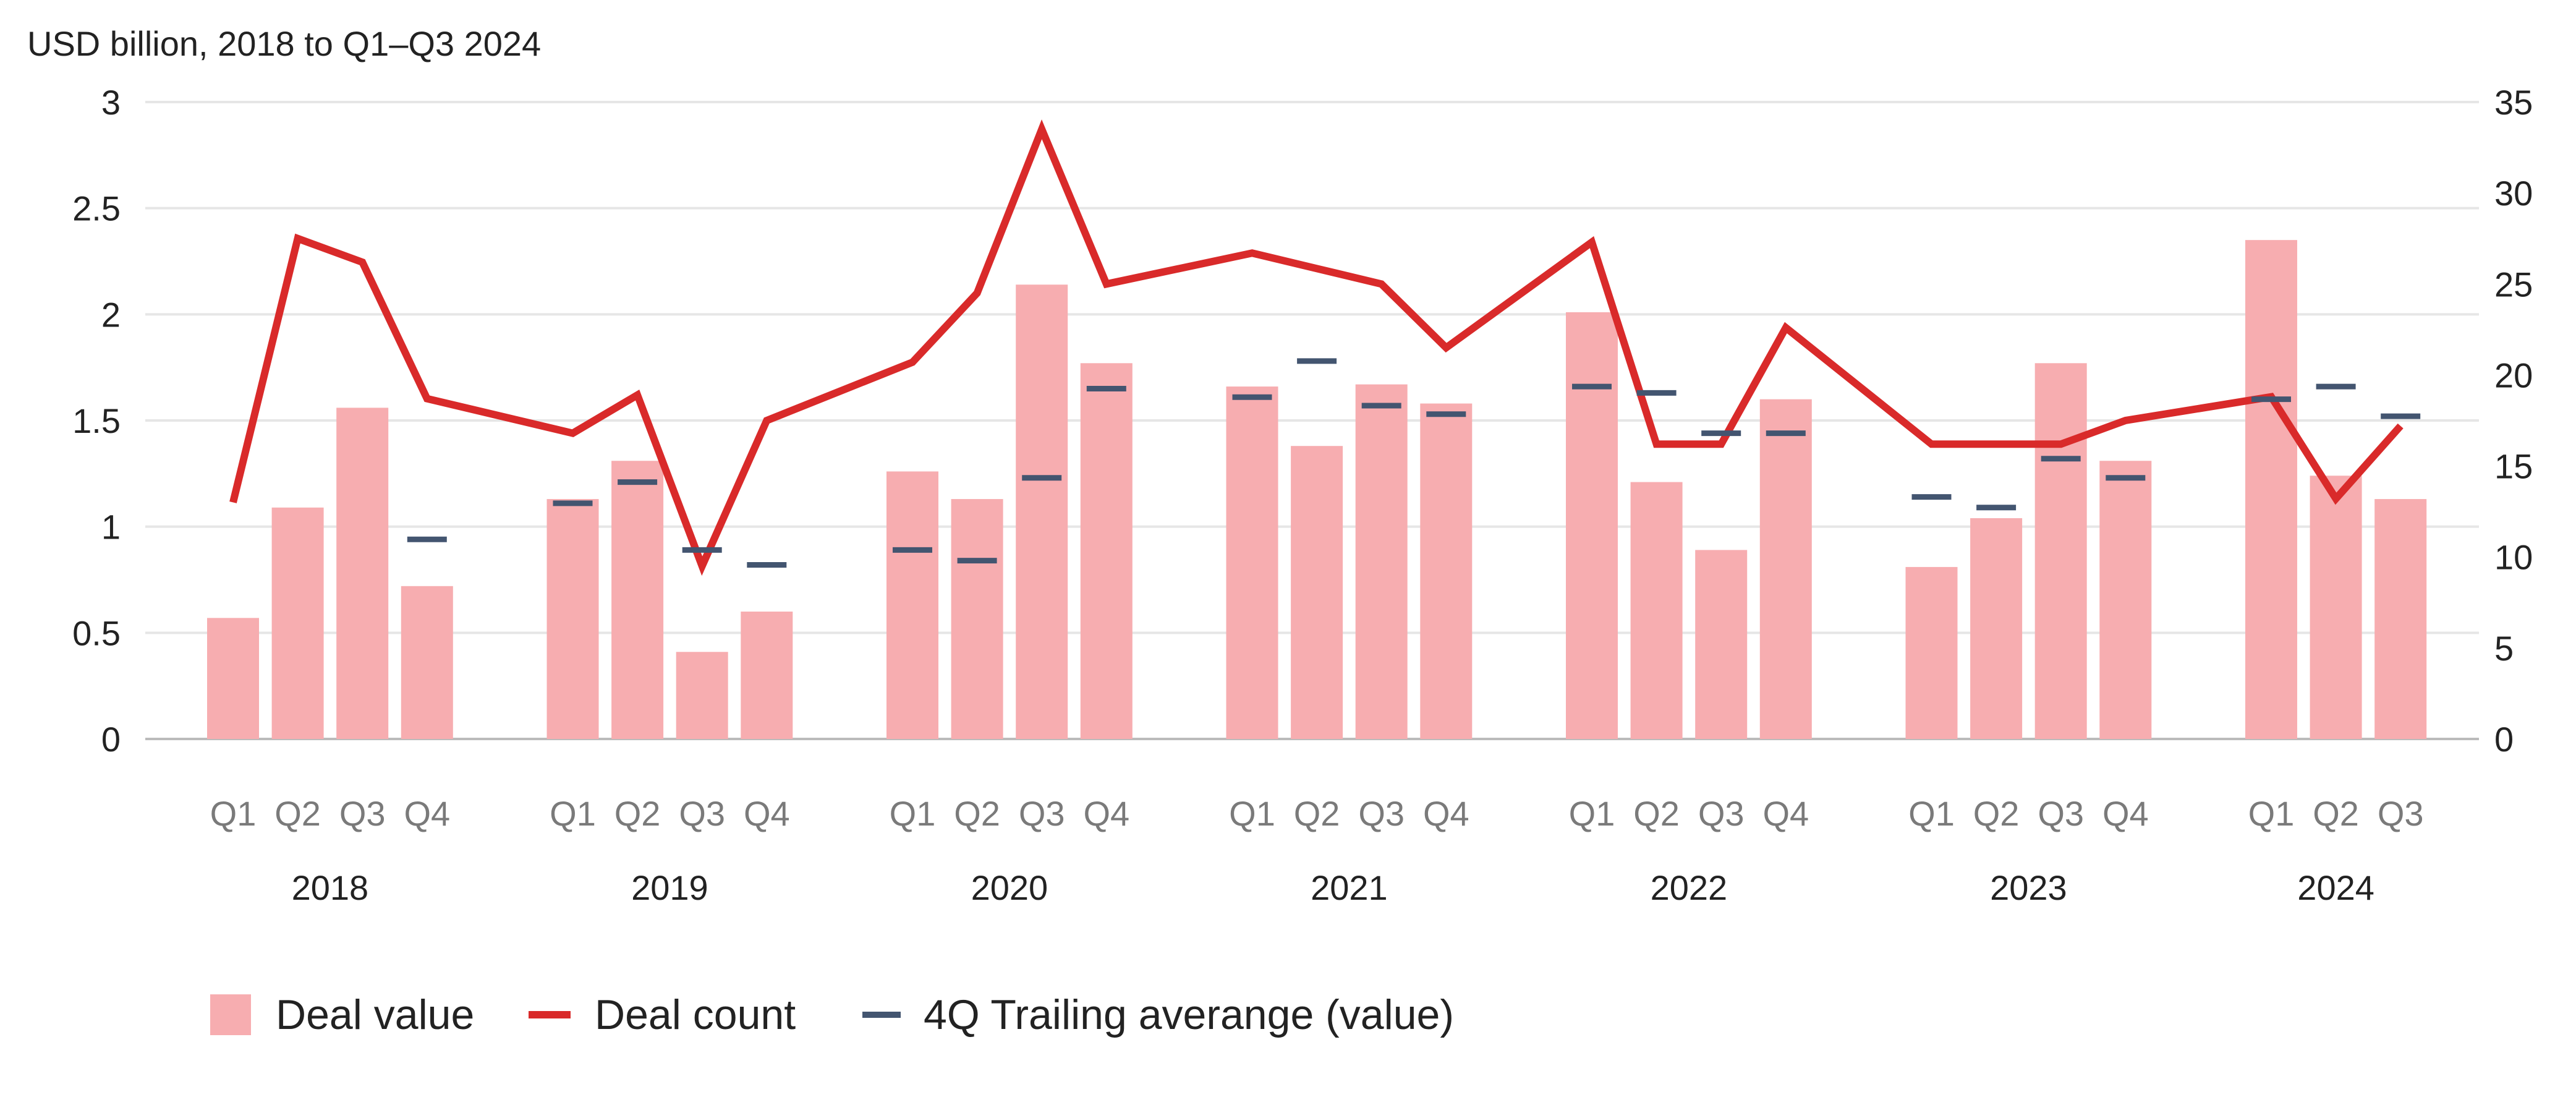 Image resolution: width=2576 pixels, height=1097 pixels. Describe the element at coordinates (2513, 557) in the screenshot. I see `right-tick-label: 10` at that location.